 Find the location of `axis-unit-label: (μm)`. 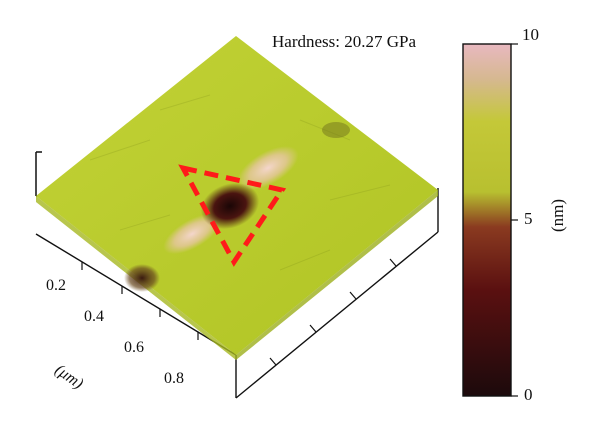

axis-unit-label: (μm) is located at coordinates (69, 376).